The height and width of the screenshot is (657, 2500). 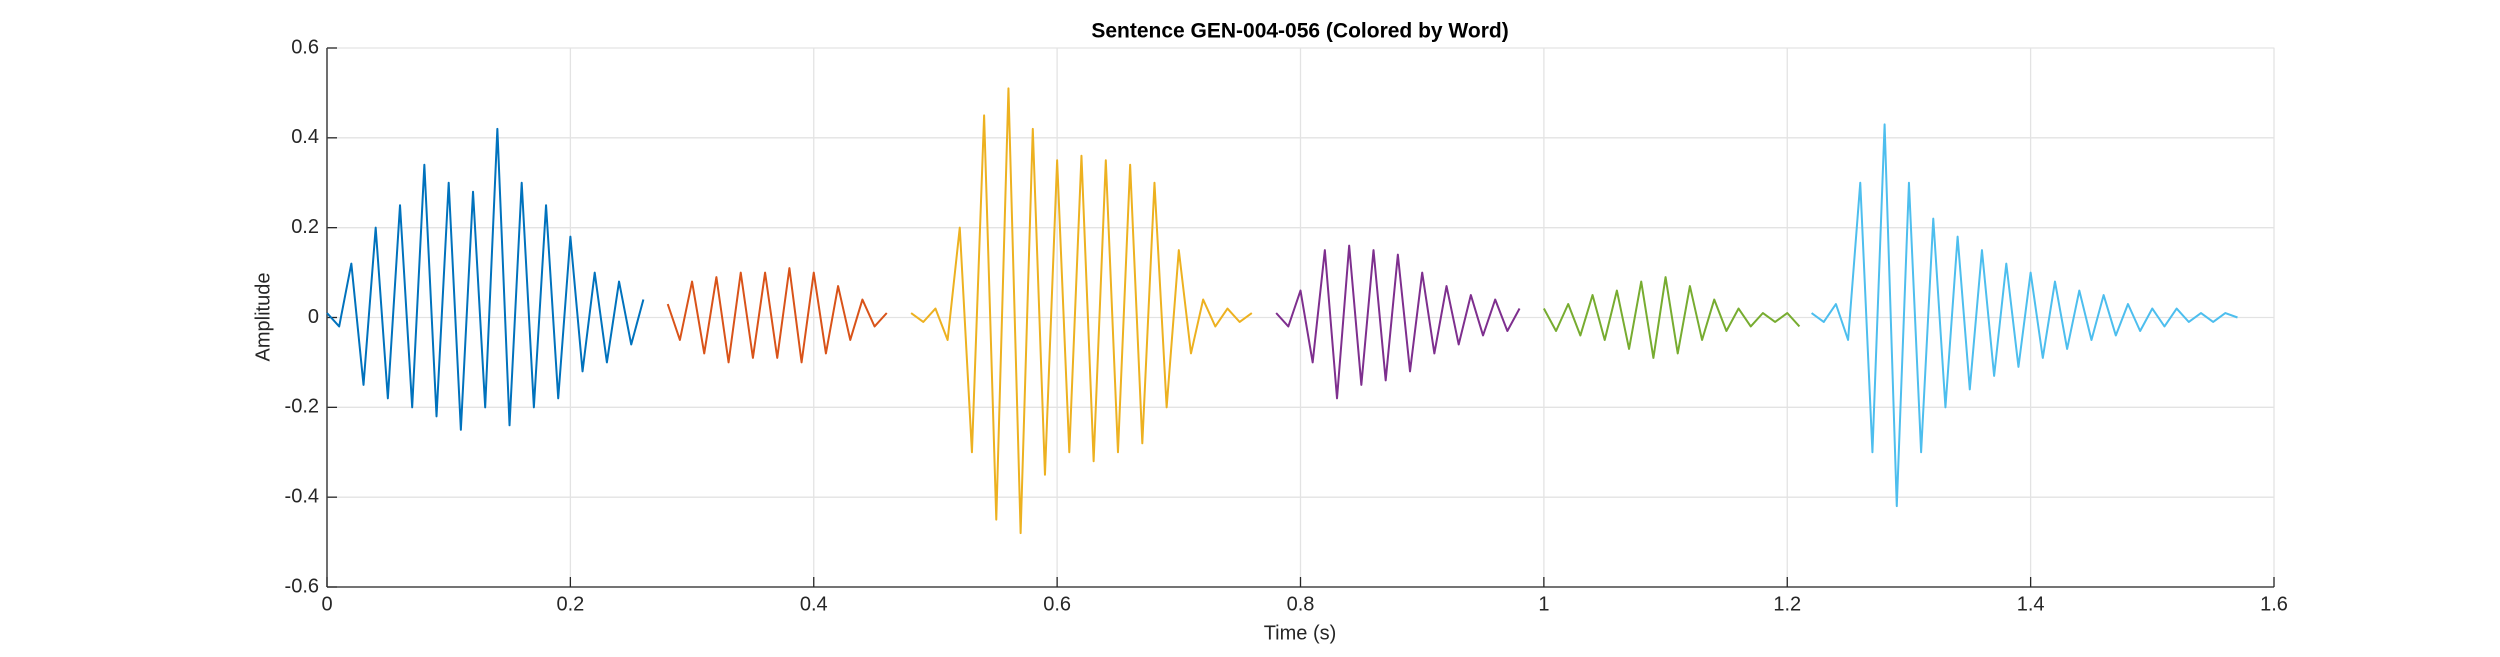 What do you see at coordinates (1300, 633) in the screenshot?
I see `x-axis-label: Time (s)` at bounding box center [1300, 633].